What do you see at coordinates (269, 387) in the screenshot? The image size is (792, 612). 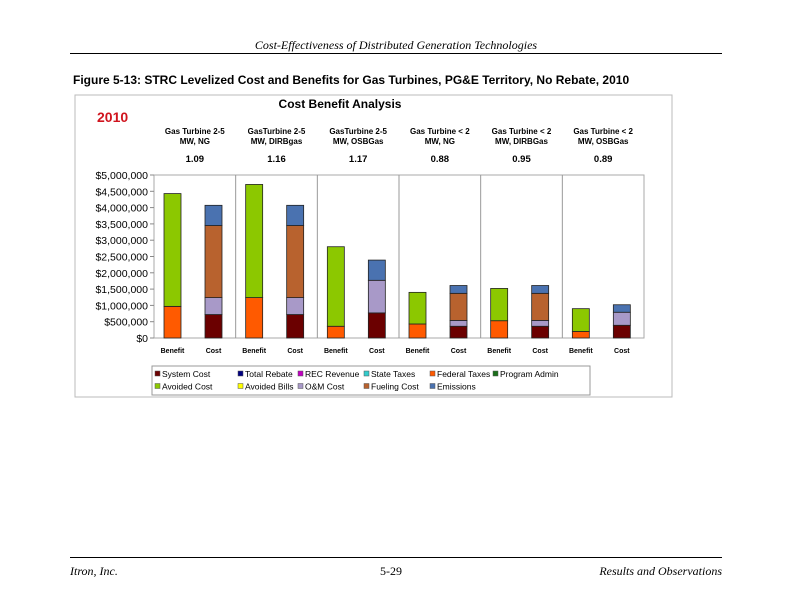 I see `legend-entry: Avoided Bills` at bounding box center [269, 387].